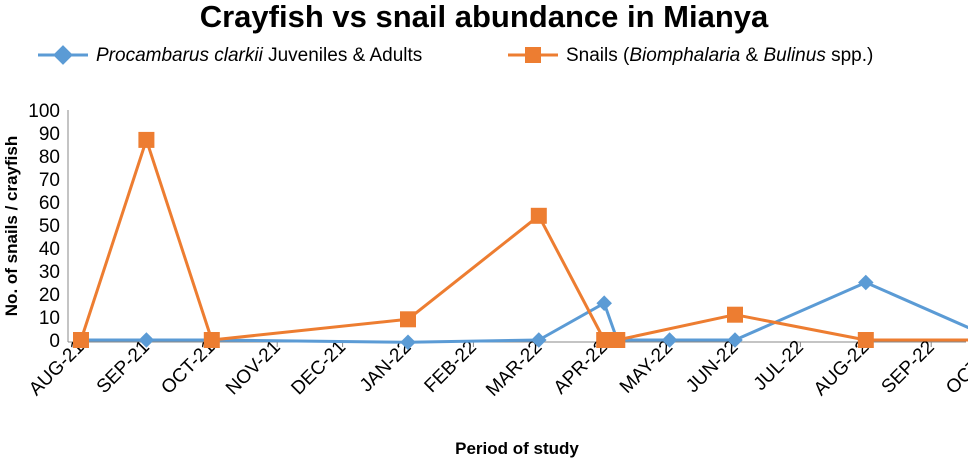 Image resolution: width=968 pixels, height=459 pixels. Describe the element at coordinates (779, 366) in the screenshot. I see `x-tick-label: JUL-22` at that location.